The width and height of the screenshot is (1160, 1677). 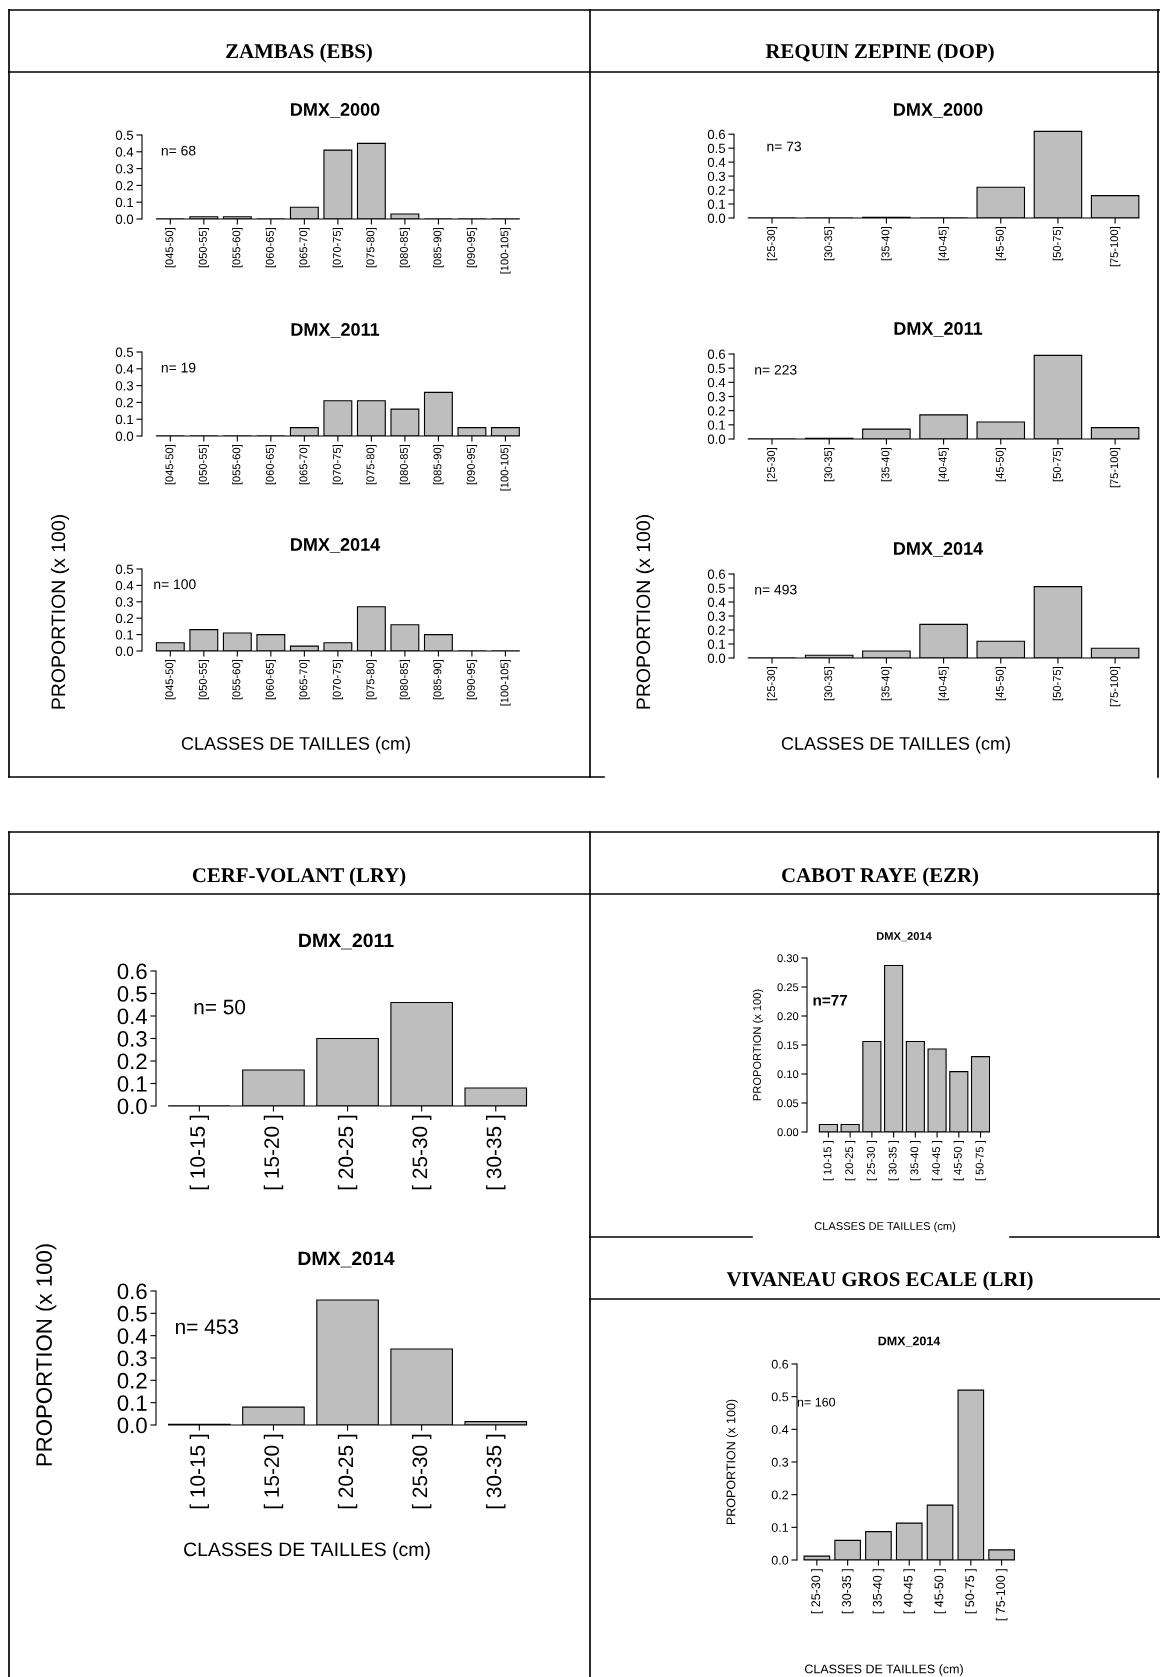 I want to click on annotation: n= 493, so click(x=776, y=589).